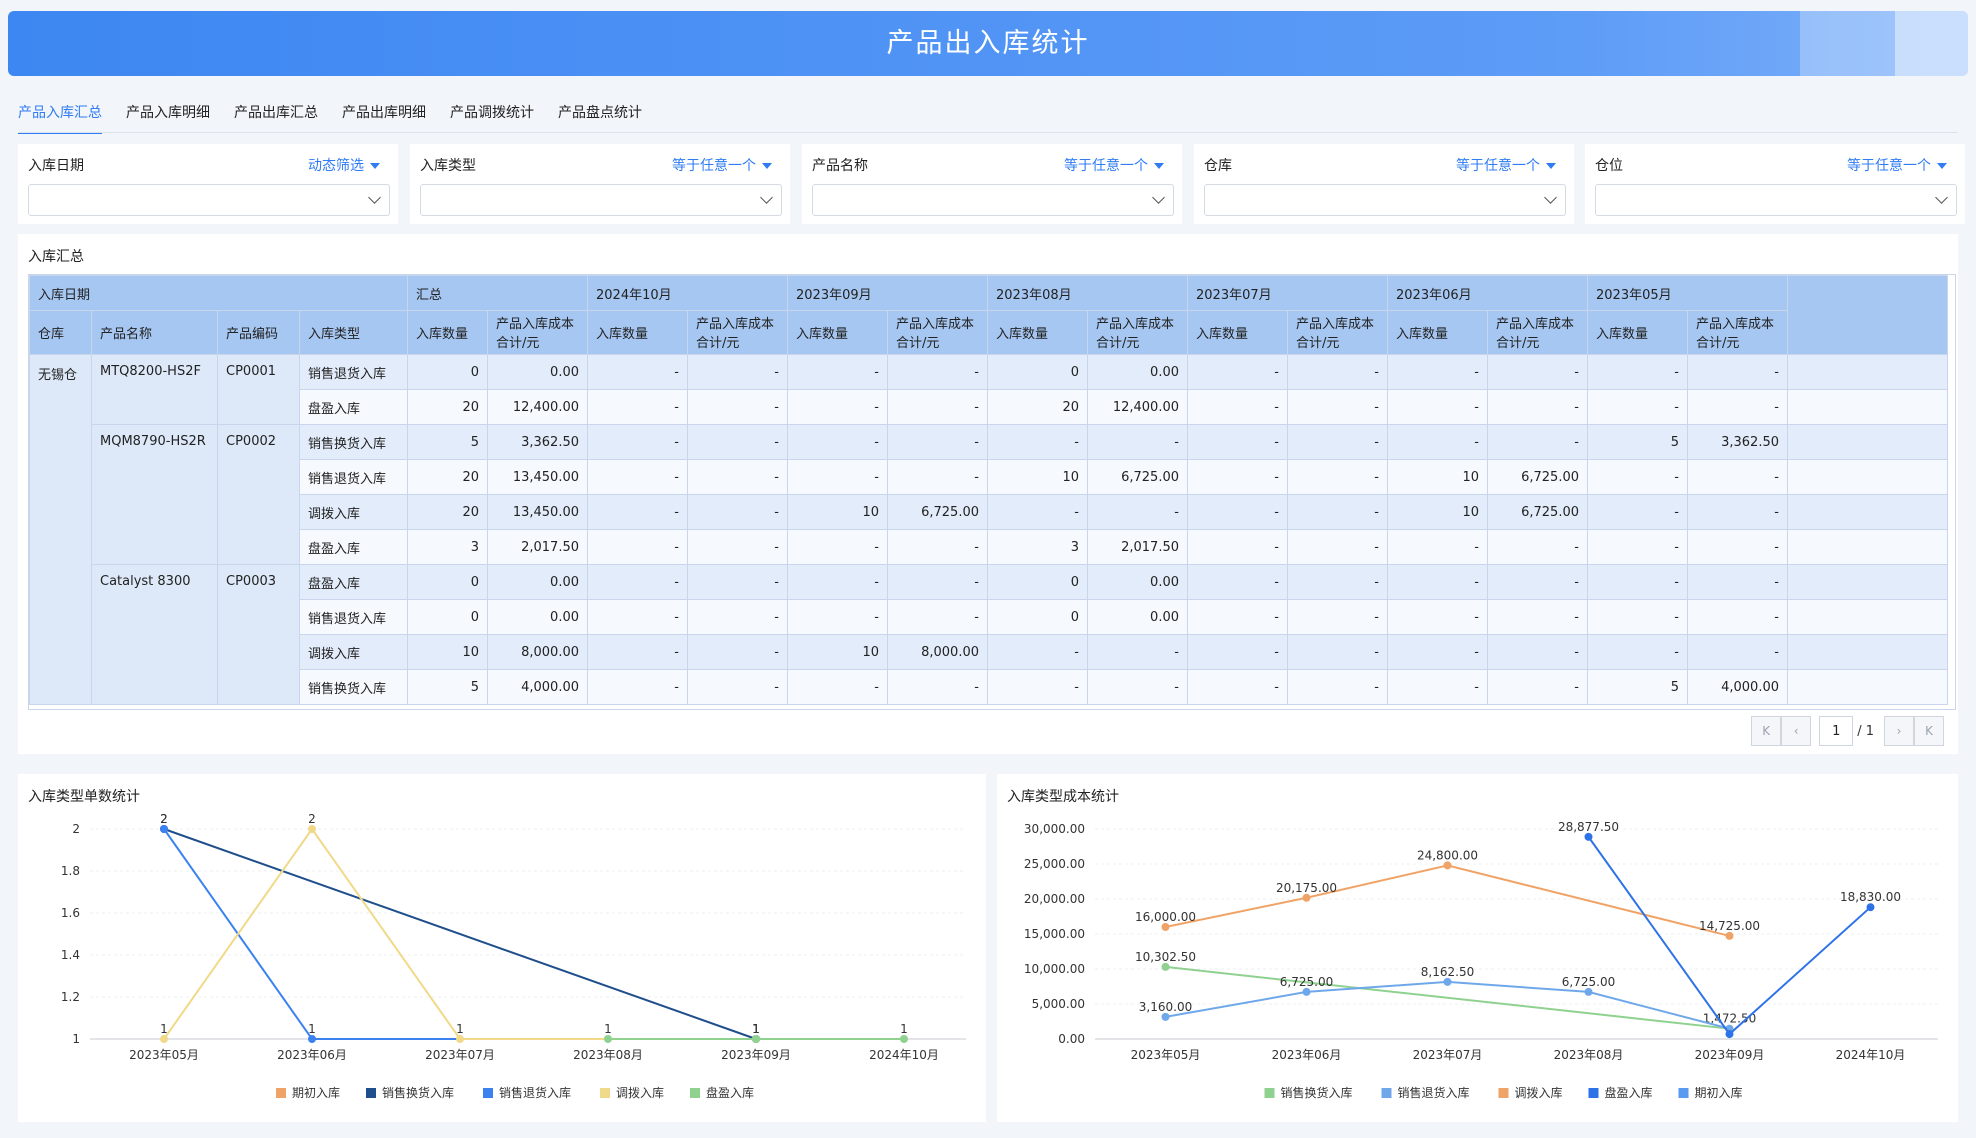 The image size is (1976, 1138). I want to click on next-page-button: ›, so click(1899, 731).